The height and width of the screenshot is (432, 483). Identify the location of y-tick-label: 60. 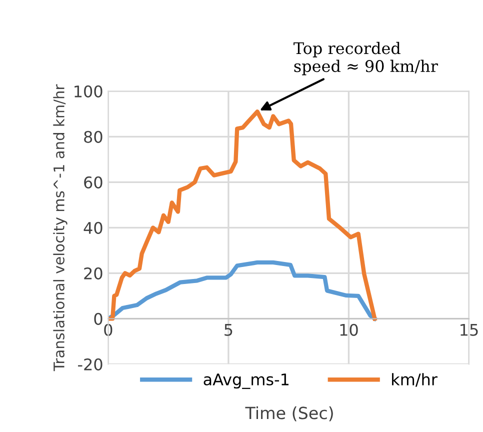
(93, 182).